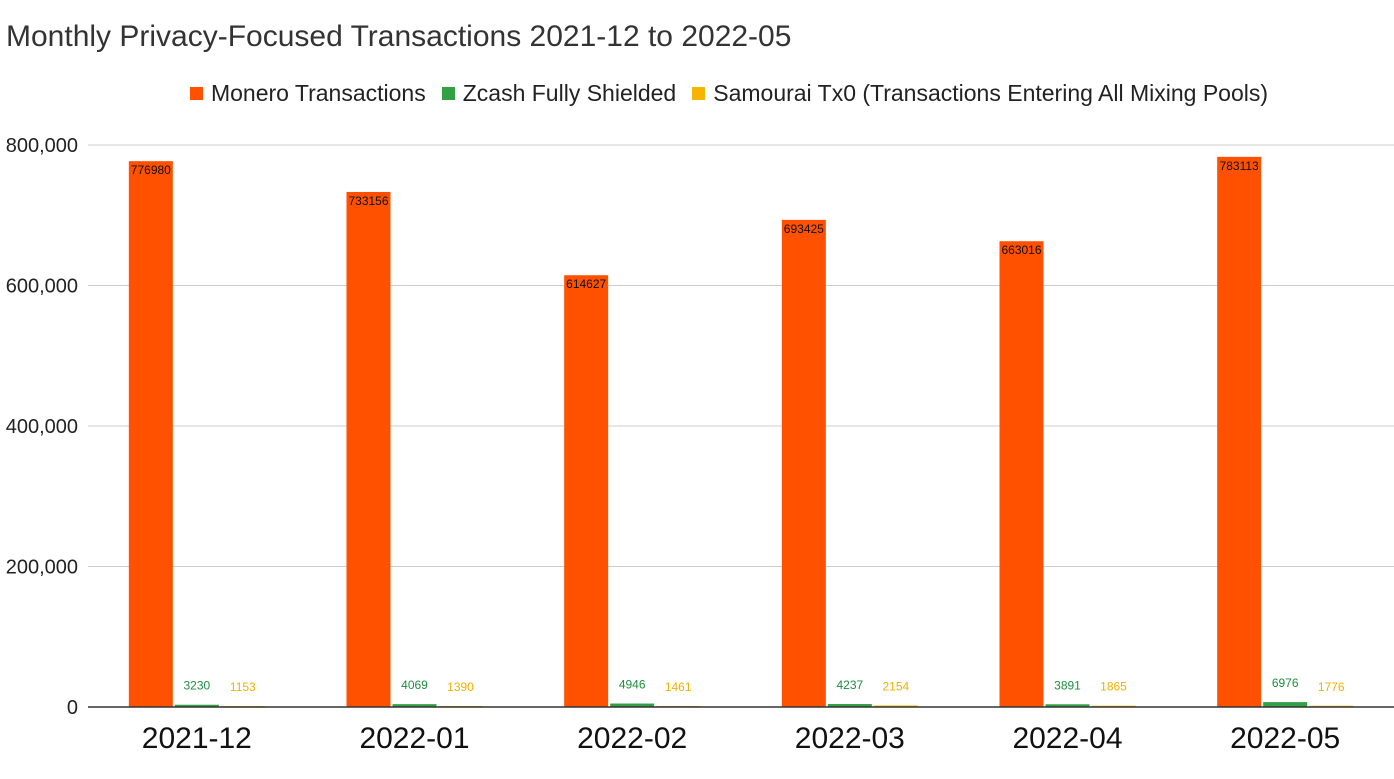 The image size is (1394, 779). Describe the element at coordinates (632, 738) in the screenshot. I see `x-tick-label: 2022-02` at that location.